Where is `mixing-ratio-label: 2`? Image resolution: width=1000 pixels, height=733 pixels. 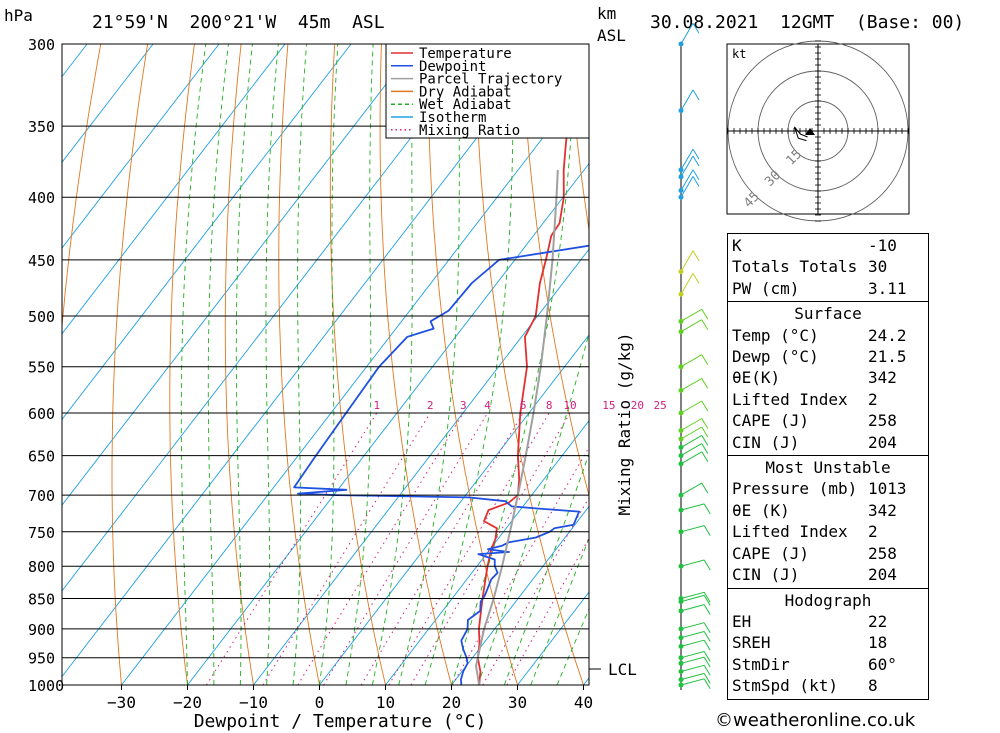 mixing-ratio-label: 2 is located at coordinates (430, 405).